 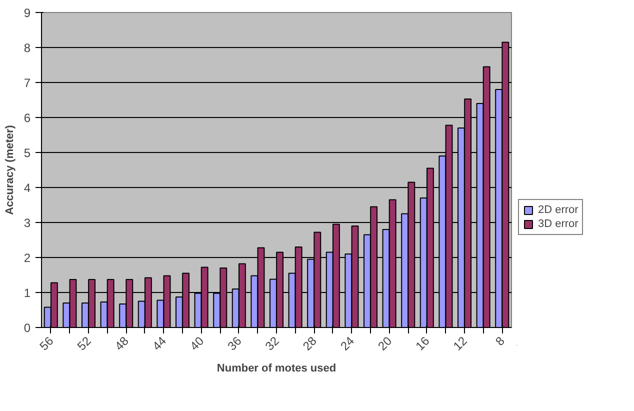 I want to click on x-tick-label: 56, so click(x=46, y=344).